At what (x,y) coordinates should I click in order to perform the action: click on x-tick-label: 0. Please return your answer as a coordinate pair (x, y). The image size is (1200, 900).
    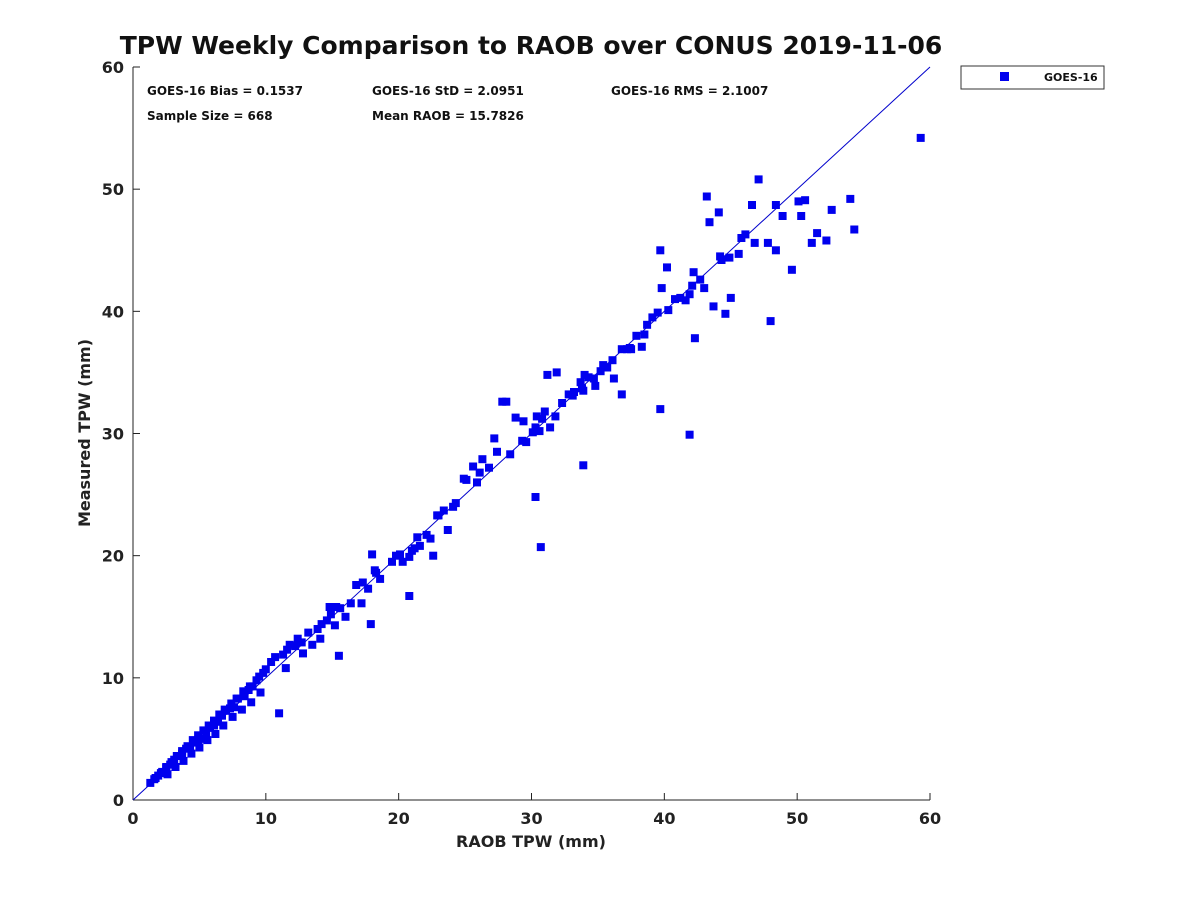
    Looking at the image, I should click on (132, 818).